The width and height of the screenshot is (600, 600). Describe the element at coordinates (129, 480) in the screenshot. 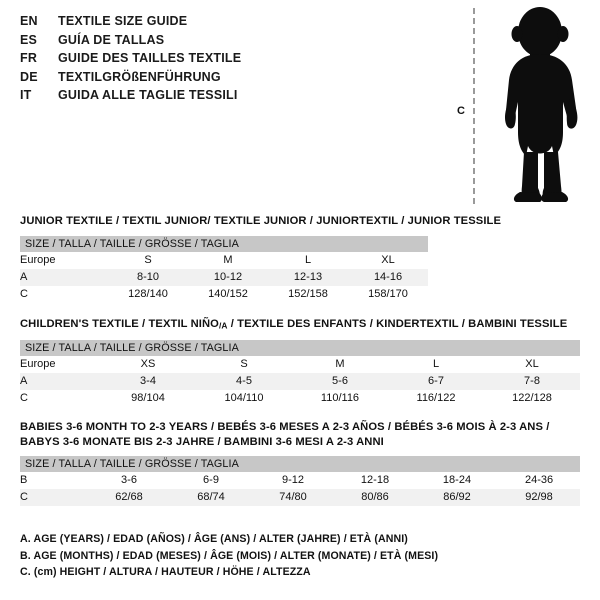

I see `cell: 3-6` at that location.